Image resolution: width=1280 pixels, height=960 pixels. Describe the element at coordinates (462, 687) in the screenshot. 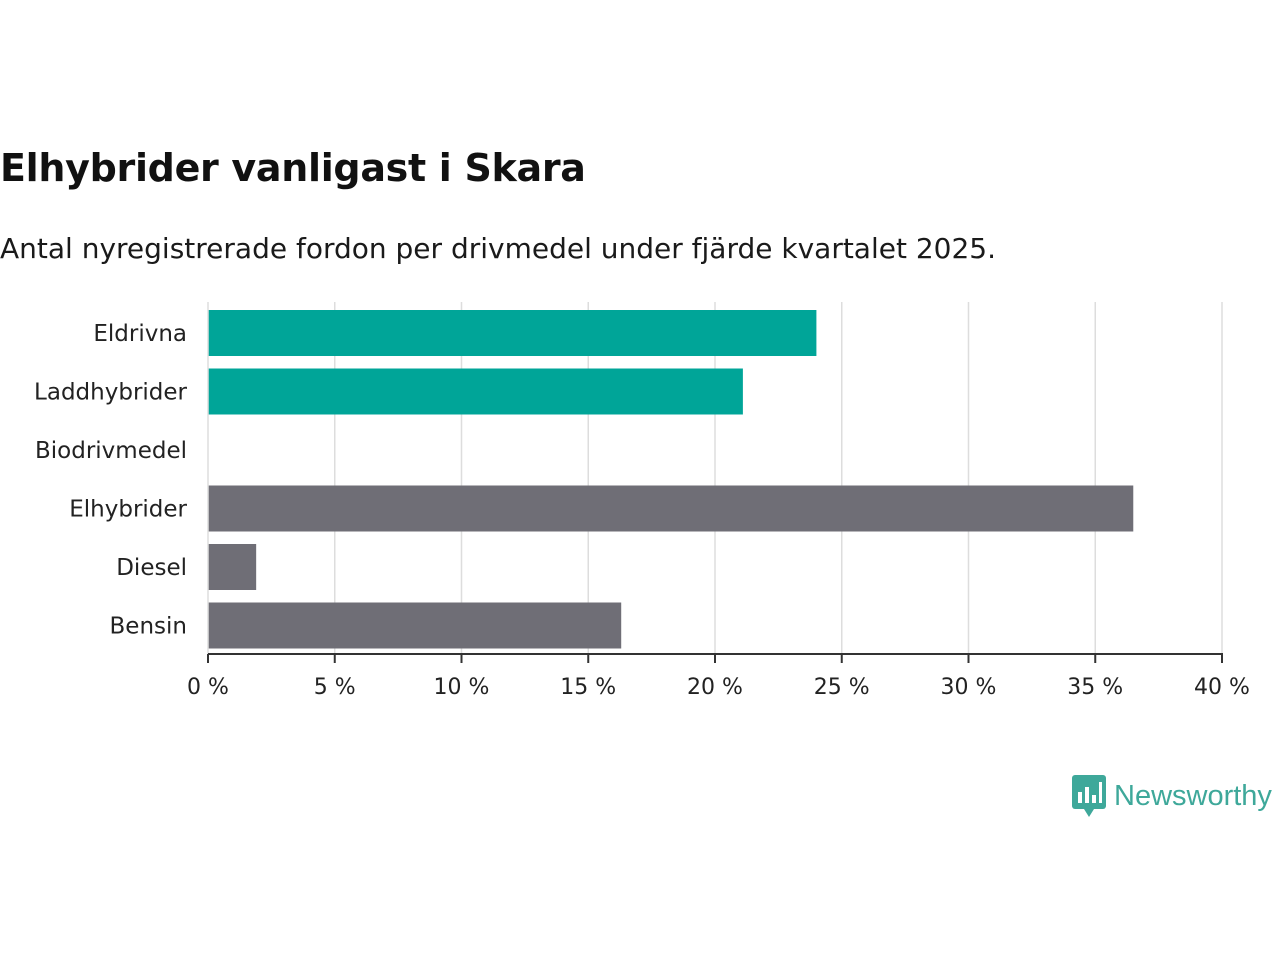

I see `x-tick-label: 10 %` at that location.